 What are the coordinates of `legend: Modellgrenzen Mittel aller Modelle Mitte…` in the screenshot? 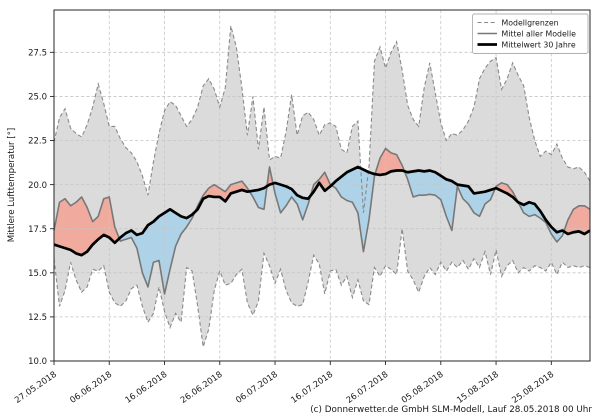 It's located at (530, 33).